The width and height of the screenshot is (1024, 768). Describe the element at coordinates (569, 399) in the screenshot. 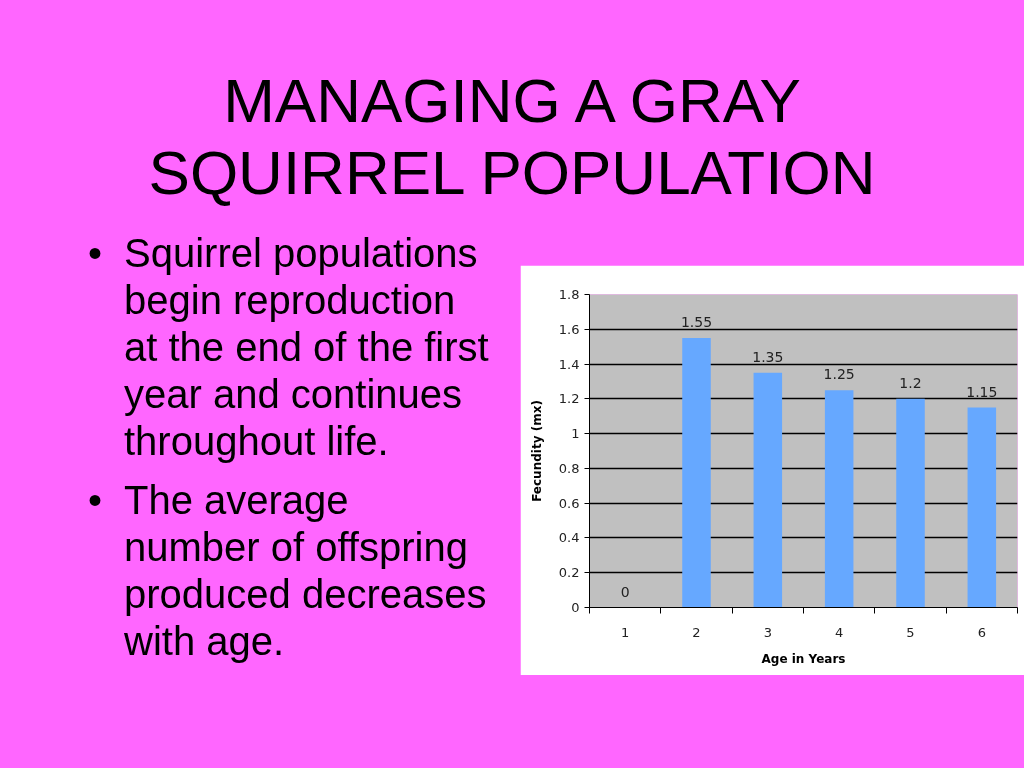

I see `y-tick-label: 1.2` at that location.